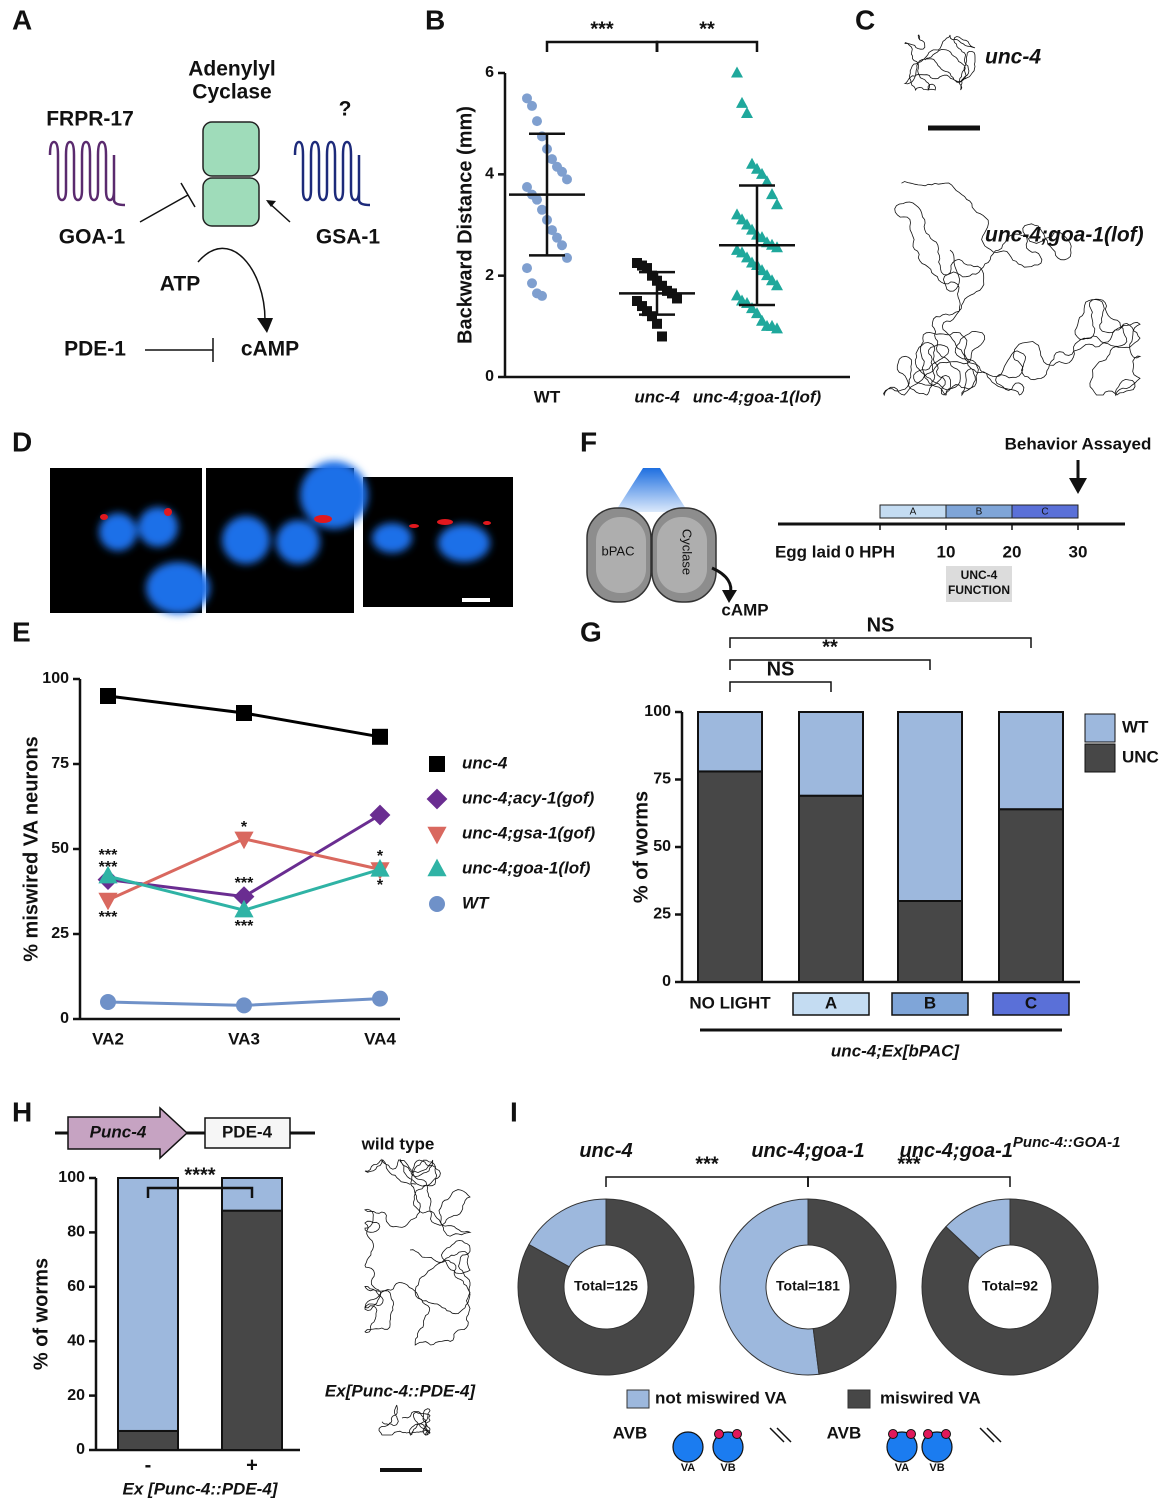  Describe the element at coordinates (485, 762) in the screenshot. I see `legend-label: unc-4` at that location.